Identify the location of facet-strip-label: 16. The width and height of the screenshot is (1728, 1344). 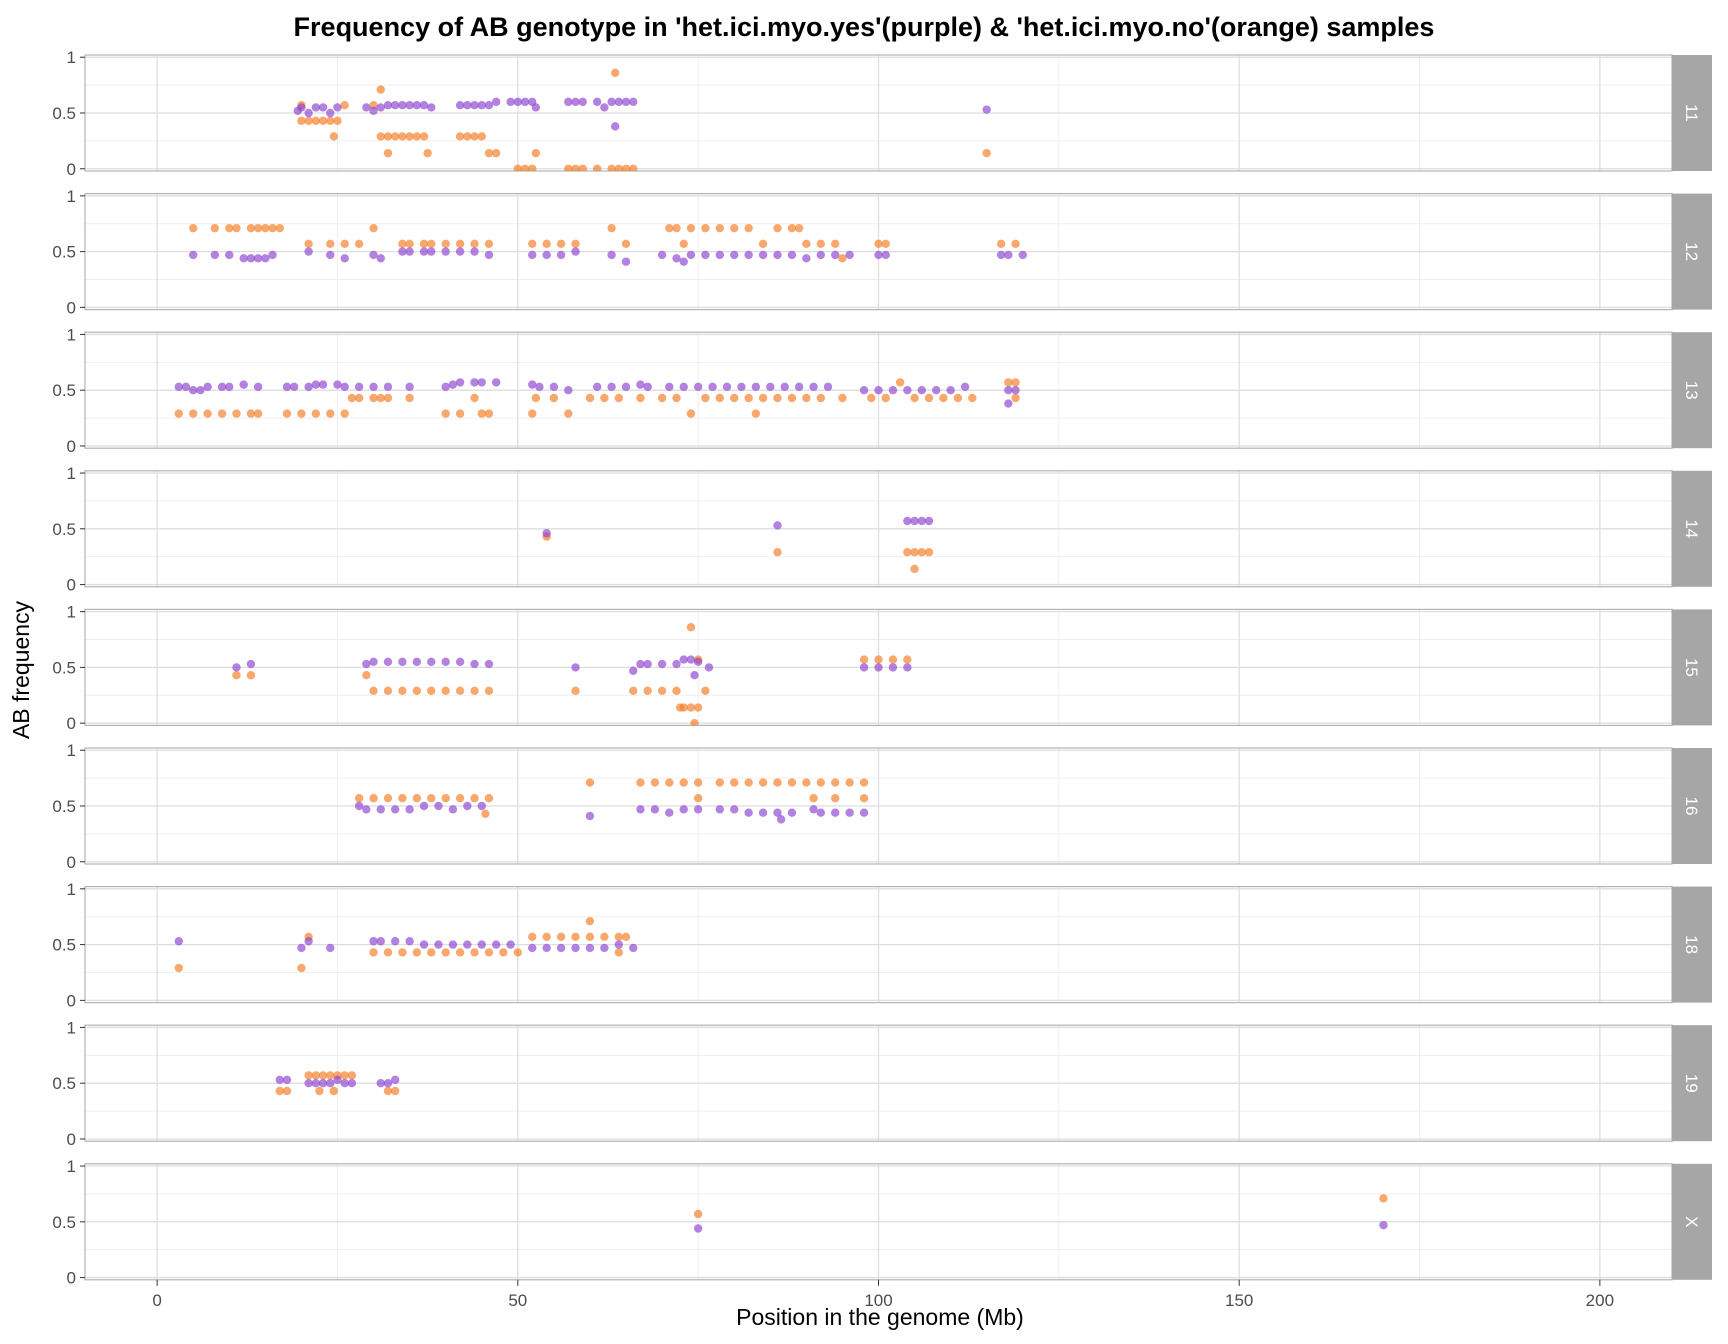
(1691, 806).